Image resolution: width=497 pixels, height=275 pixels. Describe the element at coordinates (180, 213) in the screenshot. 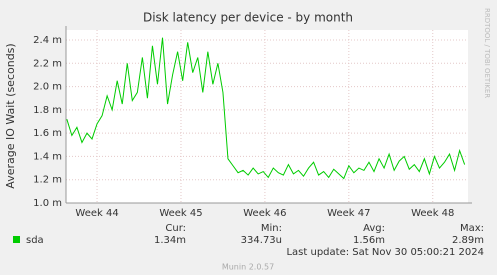

I see `x-tick-label: Week 45` at that location.